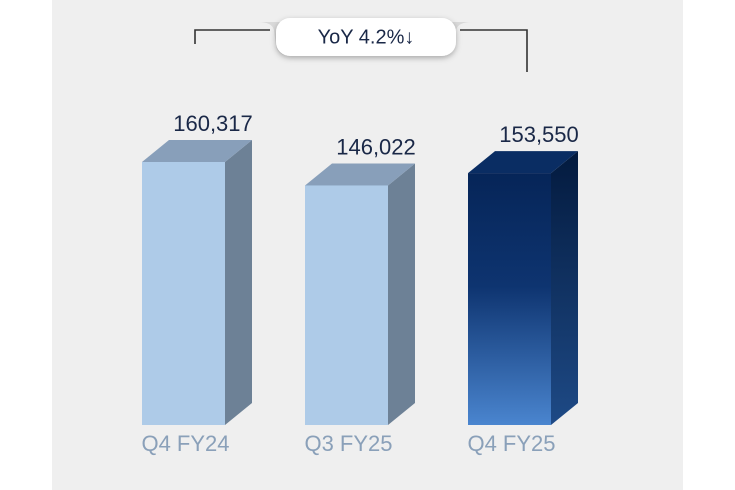  I want to click on value-label: 153,550, so click(539, 134).